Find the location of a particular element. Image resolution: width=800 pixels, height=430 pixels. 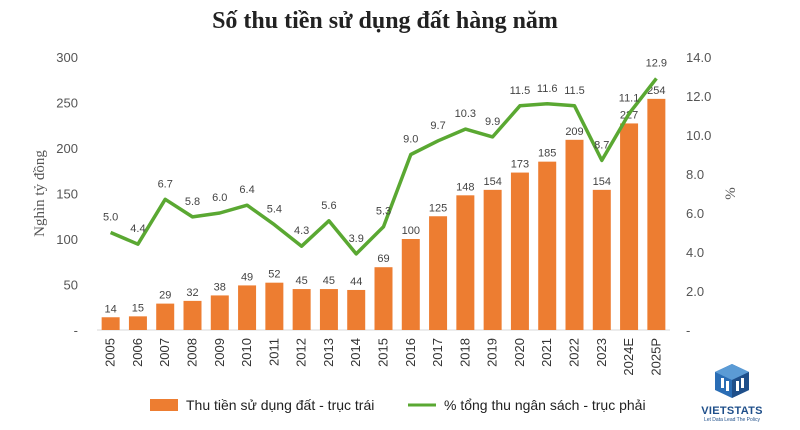

line-value-label: 6.0 is located at coordinates (219, 198).